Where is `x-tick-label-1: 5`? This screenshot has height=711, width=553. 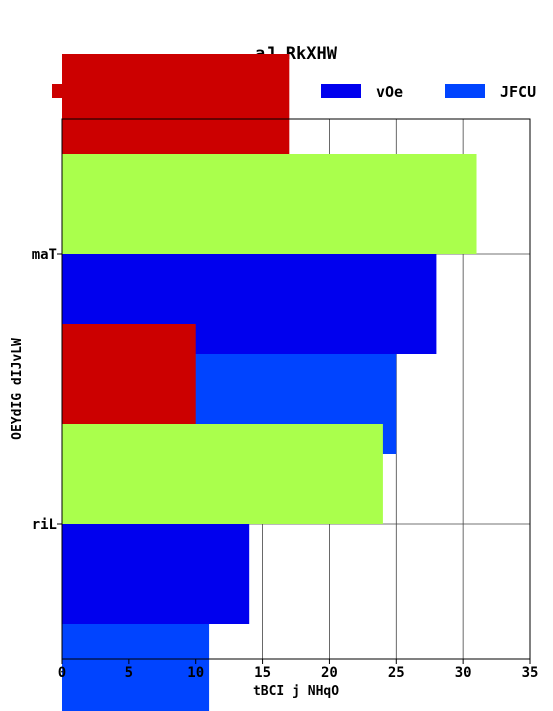 x-tick-label-1: 5 is located at coordinates (129, 673).